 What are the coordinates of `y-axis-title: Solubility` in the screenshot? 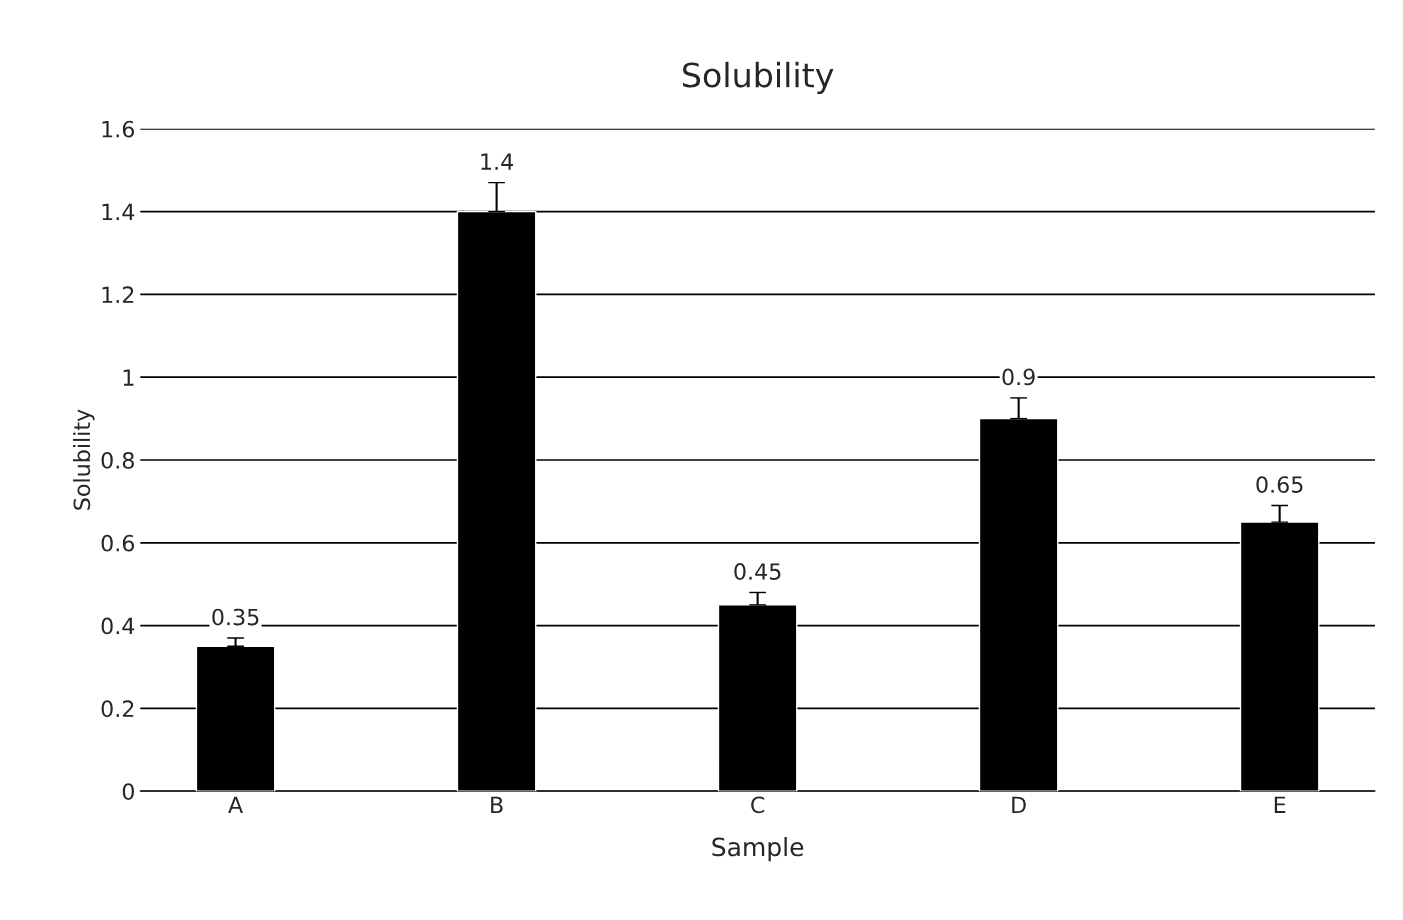 It's located at (84, 459).